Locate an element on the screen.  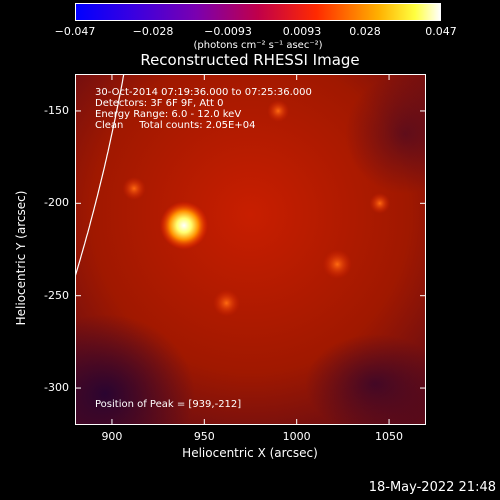
plot-timestamp: 18-May-2022 21:48 is located at coordinates (432, 487).